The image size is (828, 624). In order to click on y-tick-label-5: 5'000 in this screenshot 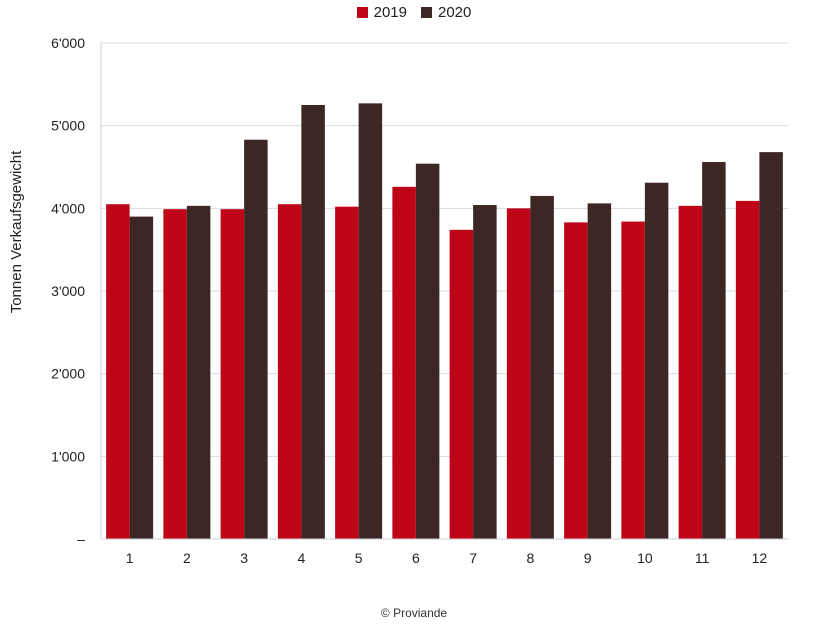, I will do `click(68, 126)`.